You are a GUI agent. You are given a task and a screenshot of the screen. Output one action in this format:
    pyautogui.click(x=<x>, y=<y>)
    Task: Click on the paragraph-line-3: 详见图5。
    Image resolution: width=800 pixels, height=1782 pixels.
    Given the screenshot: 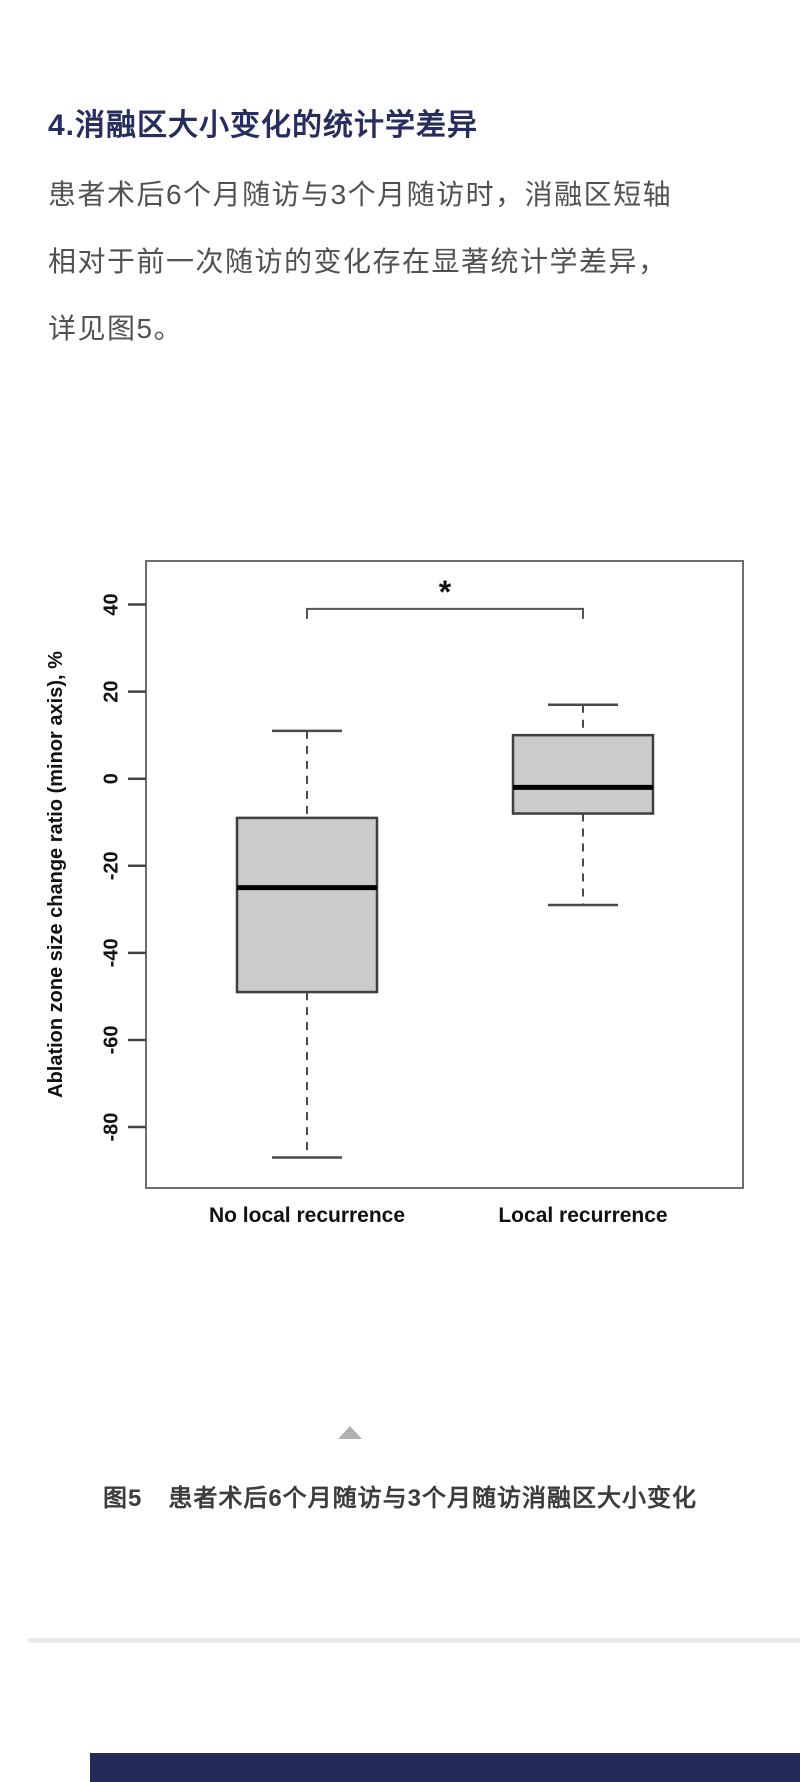 What is the action you would take?
    pyautogui.click(x=116, y=328)
    